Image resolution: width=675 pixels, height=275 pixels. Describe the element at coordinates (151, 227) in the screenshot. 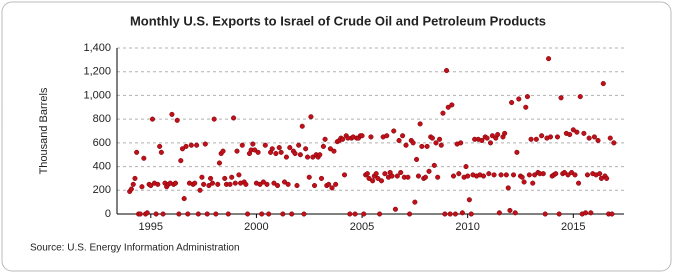

I see `x-tick-label: 1995` at that location.